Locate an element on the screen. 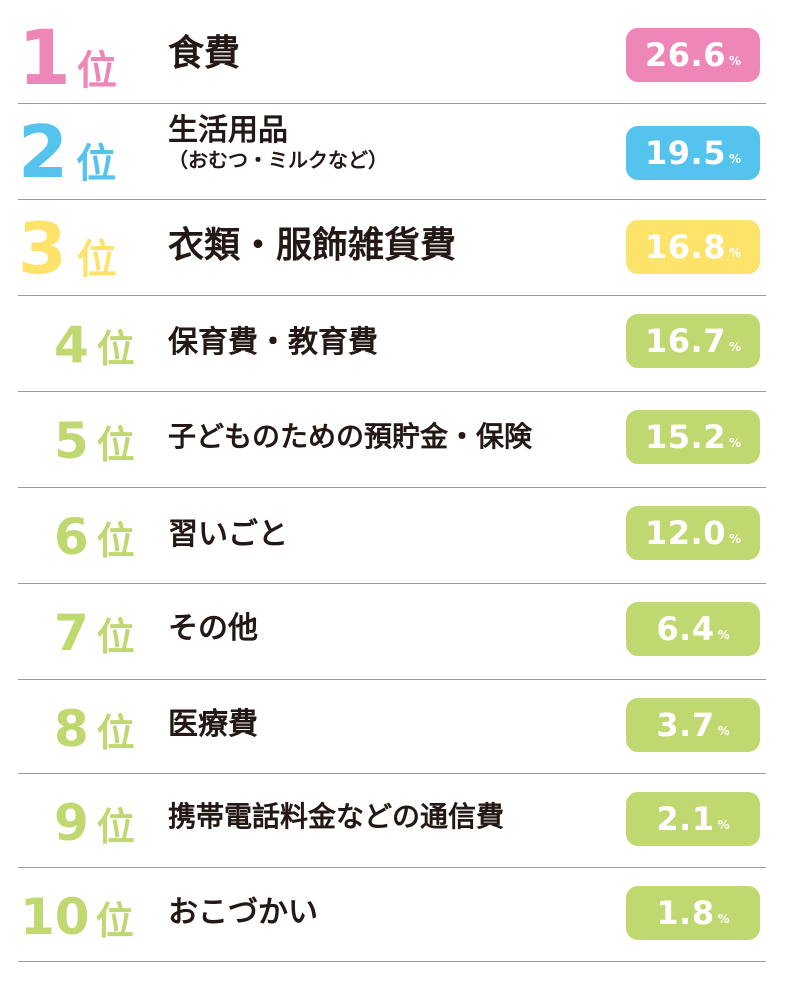 This screenshot has width=788, height=997. percentage-badge: 12.0 % is located at coordinates (693, 533).